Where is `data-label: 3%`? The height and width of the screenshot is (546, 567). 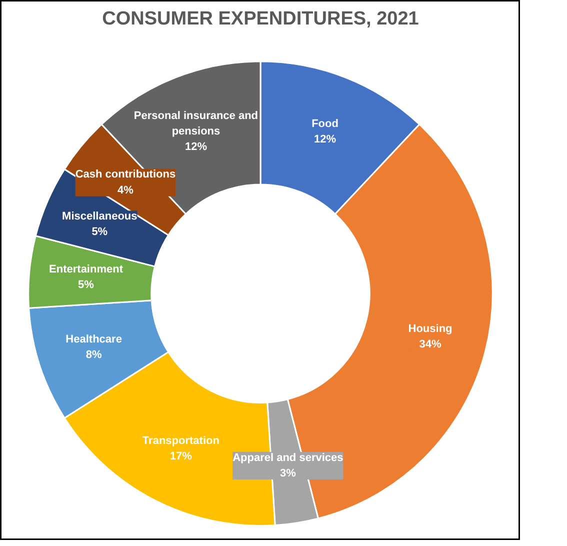
data-label: 3% is located at coordinates (288, 473).